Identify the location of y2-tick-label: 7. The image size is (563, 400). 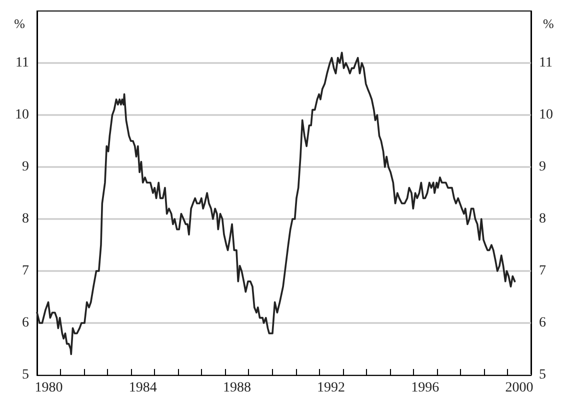
(542, 271).